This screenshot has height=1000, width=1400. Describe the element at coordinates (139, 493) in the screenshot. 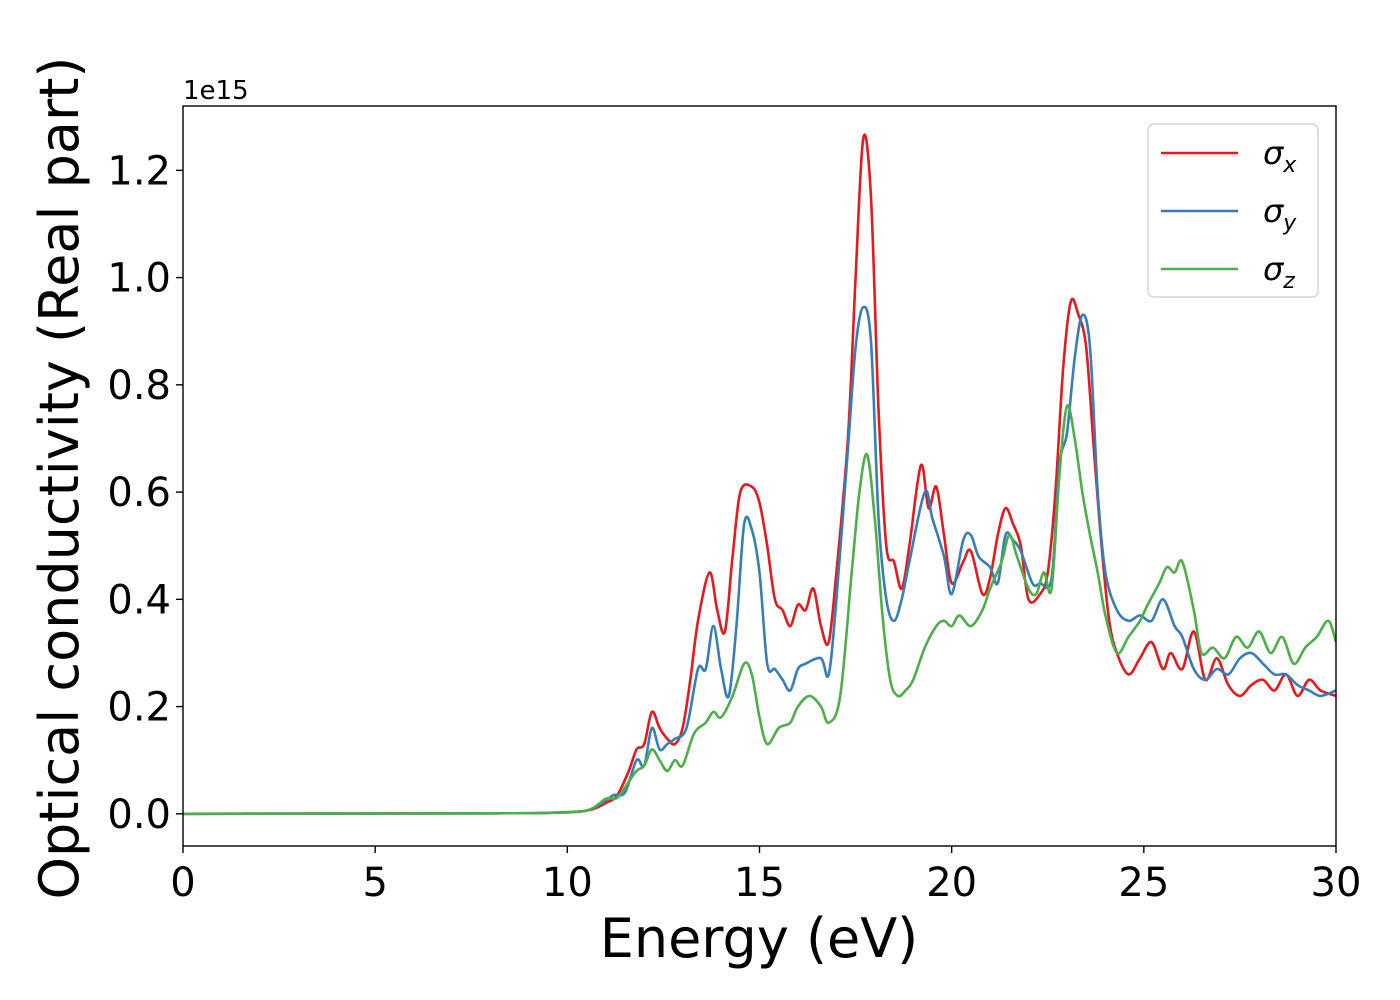

I see `y-tick-label: 0.6` at that location.